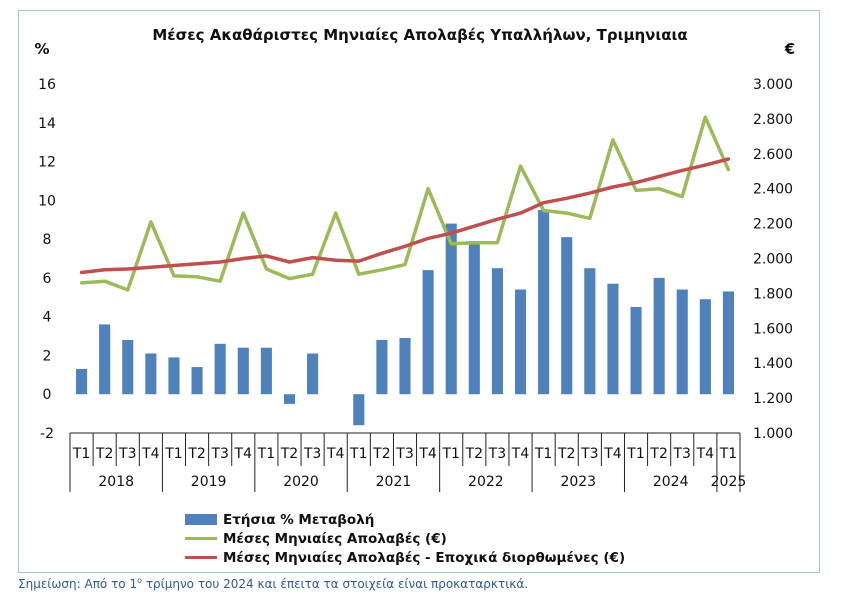  I want to click on y-right-tick: 1.200, so click(773, 399).